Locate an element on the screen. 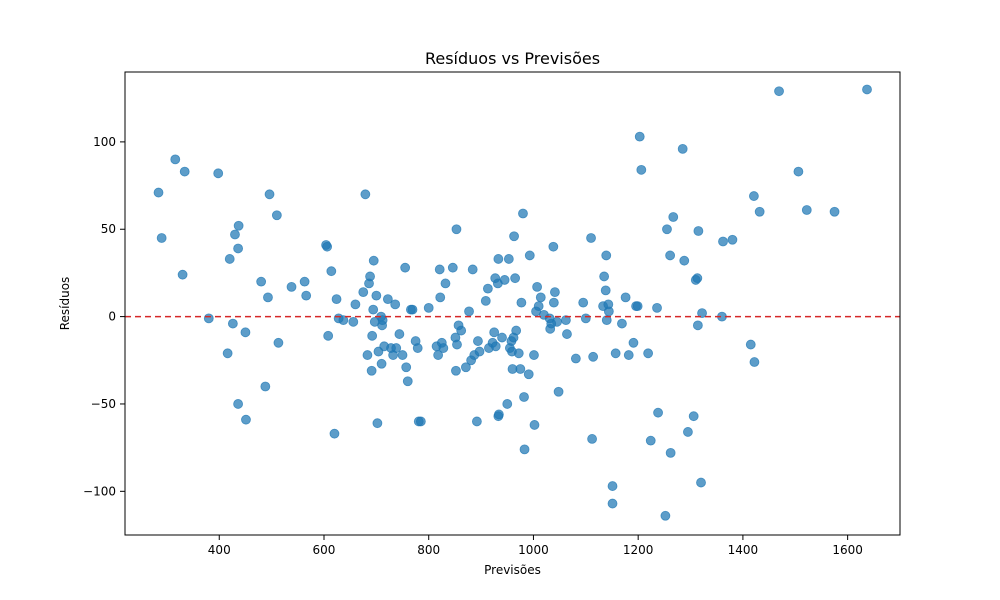  y-tick-label: −50 is located at coordinates (103, 404).